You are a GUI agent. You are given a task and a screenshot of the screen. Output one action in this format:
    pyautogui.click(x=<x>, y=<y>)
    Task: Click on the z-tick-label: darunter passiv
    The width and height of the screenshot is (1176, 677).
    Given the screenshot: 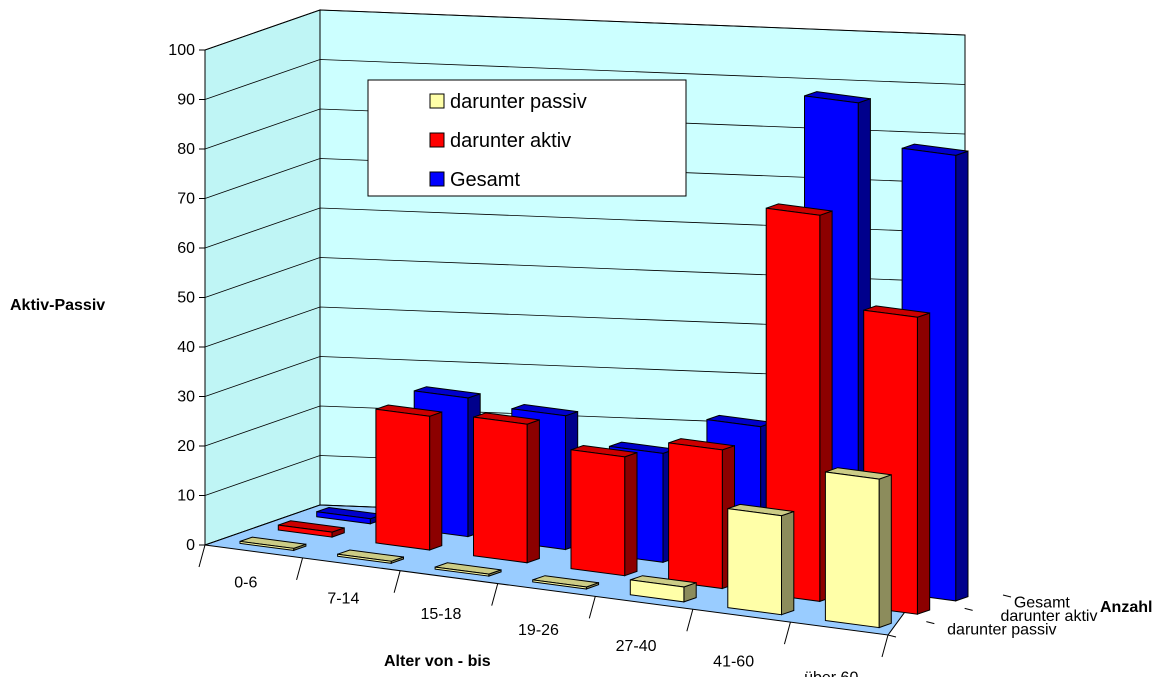 What is the action you would take?
    pyautogui.click(x=1001, y=629)
    